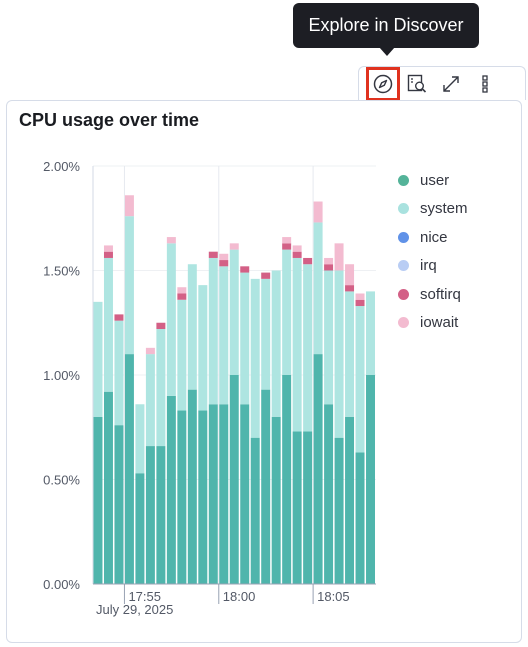  Describe the element at coordinates (433, 180) in the screenshot. I see `legend-item-user: user` at that location.